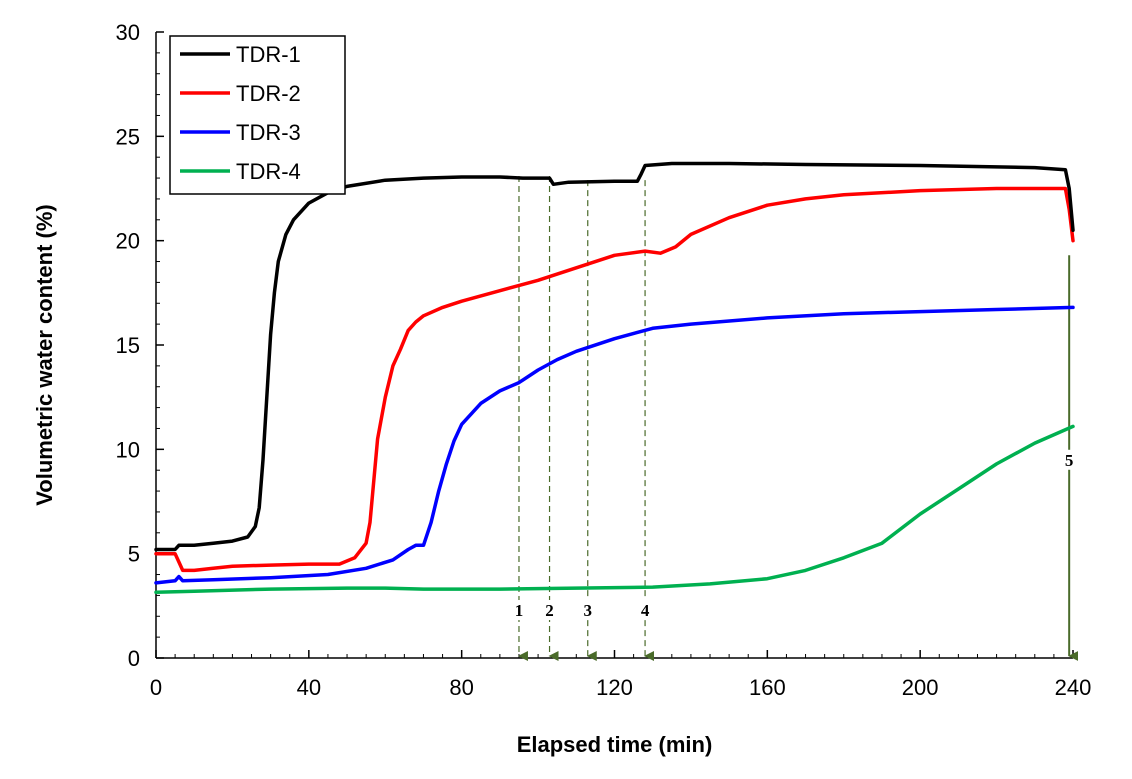 This screenshot has width=1132, height=779. I want to click on y-tick-label: 5, so click(134, 554).